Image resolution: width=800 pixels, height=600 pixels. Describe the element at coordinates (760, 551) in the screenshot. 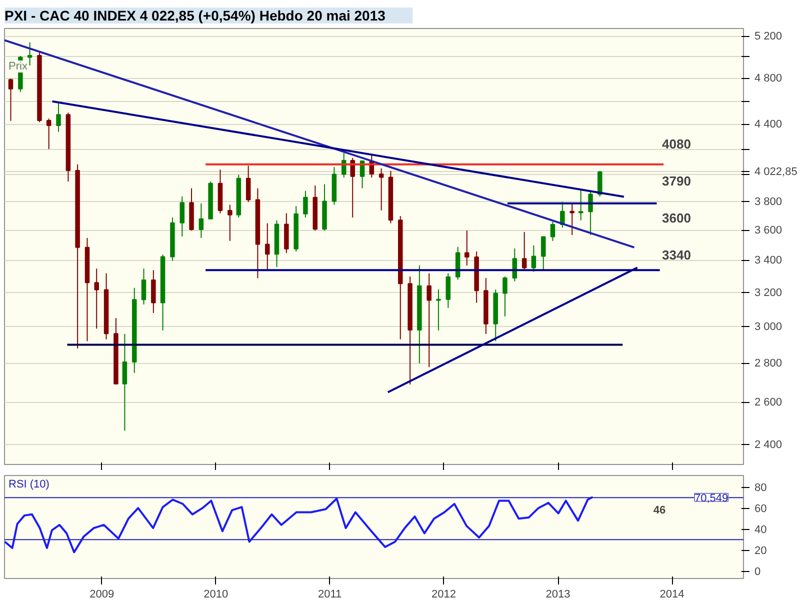

I see `y-tick-label: 20` at that location.